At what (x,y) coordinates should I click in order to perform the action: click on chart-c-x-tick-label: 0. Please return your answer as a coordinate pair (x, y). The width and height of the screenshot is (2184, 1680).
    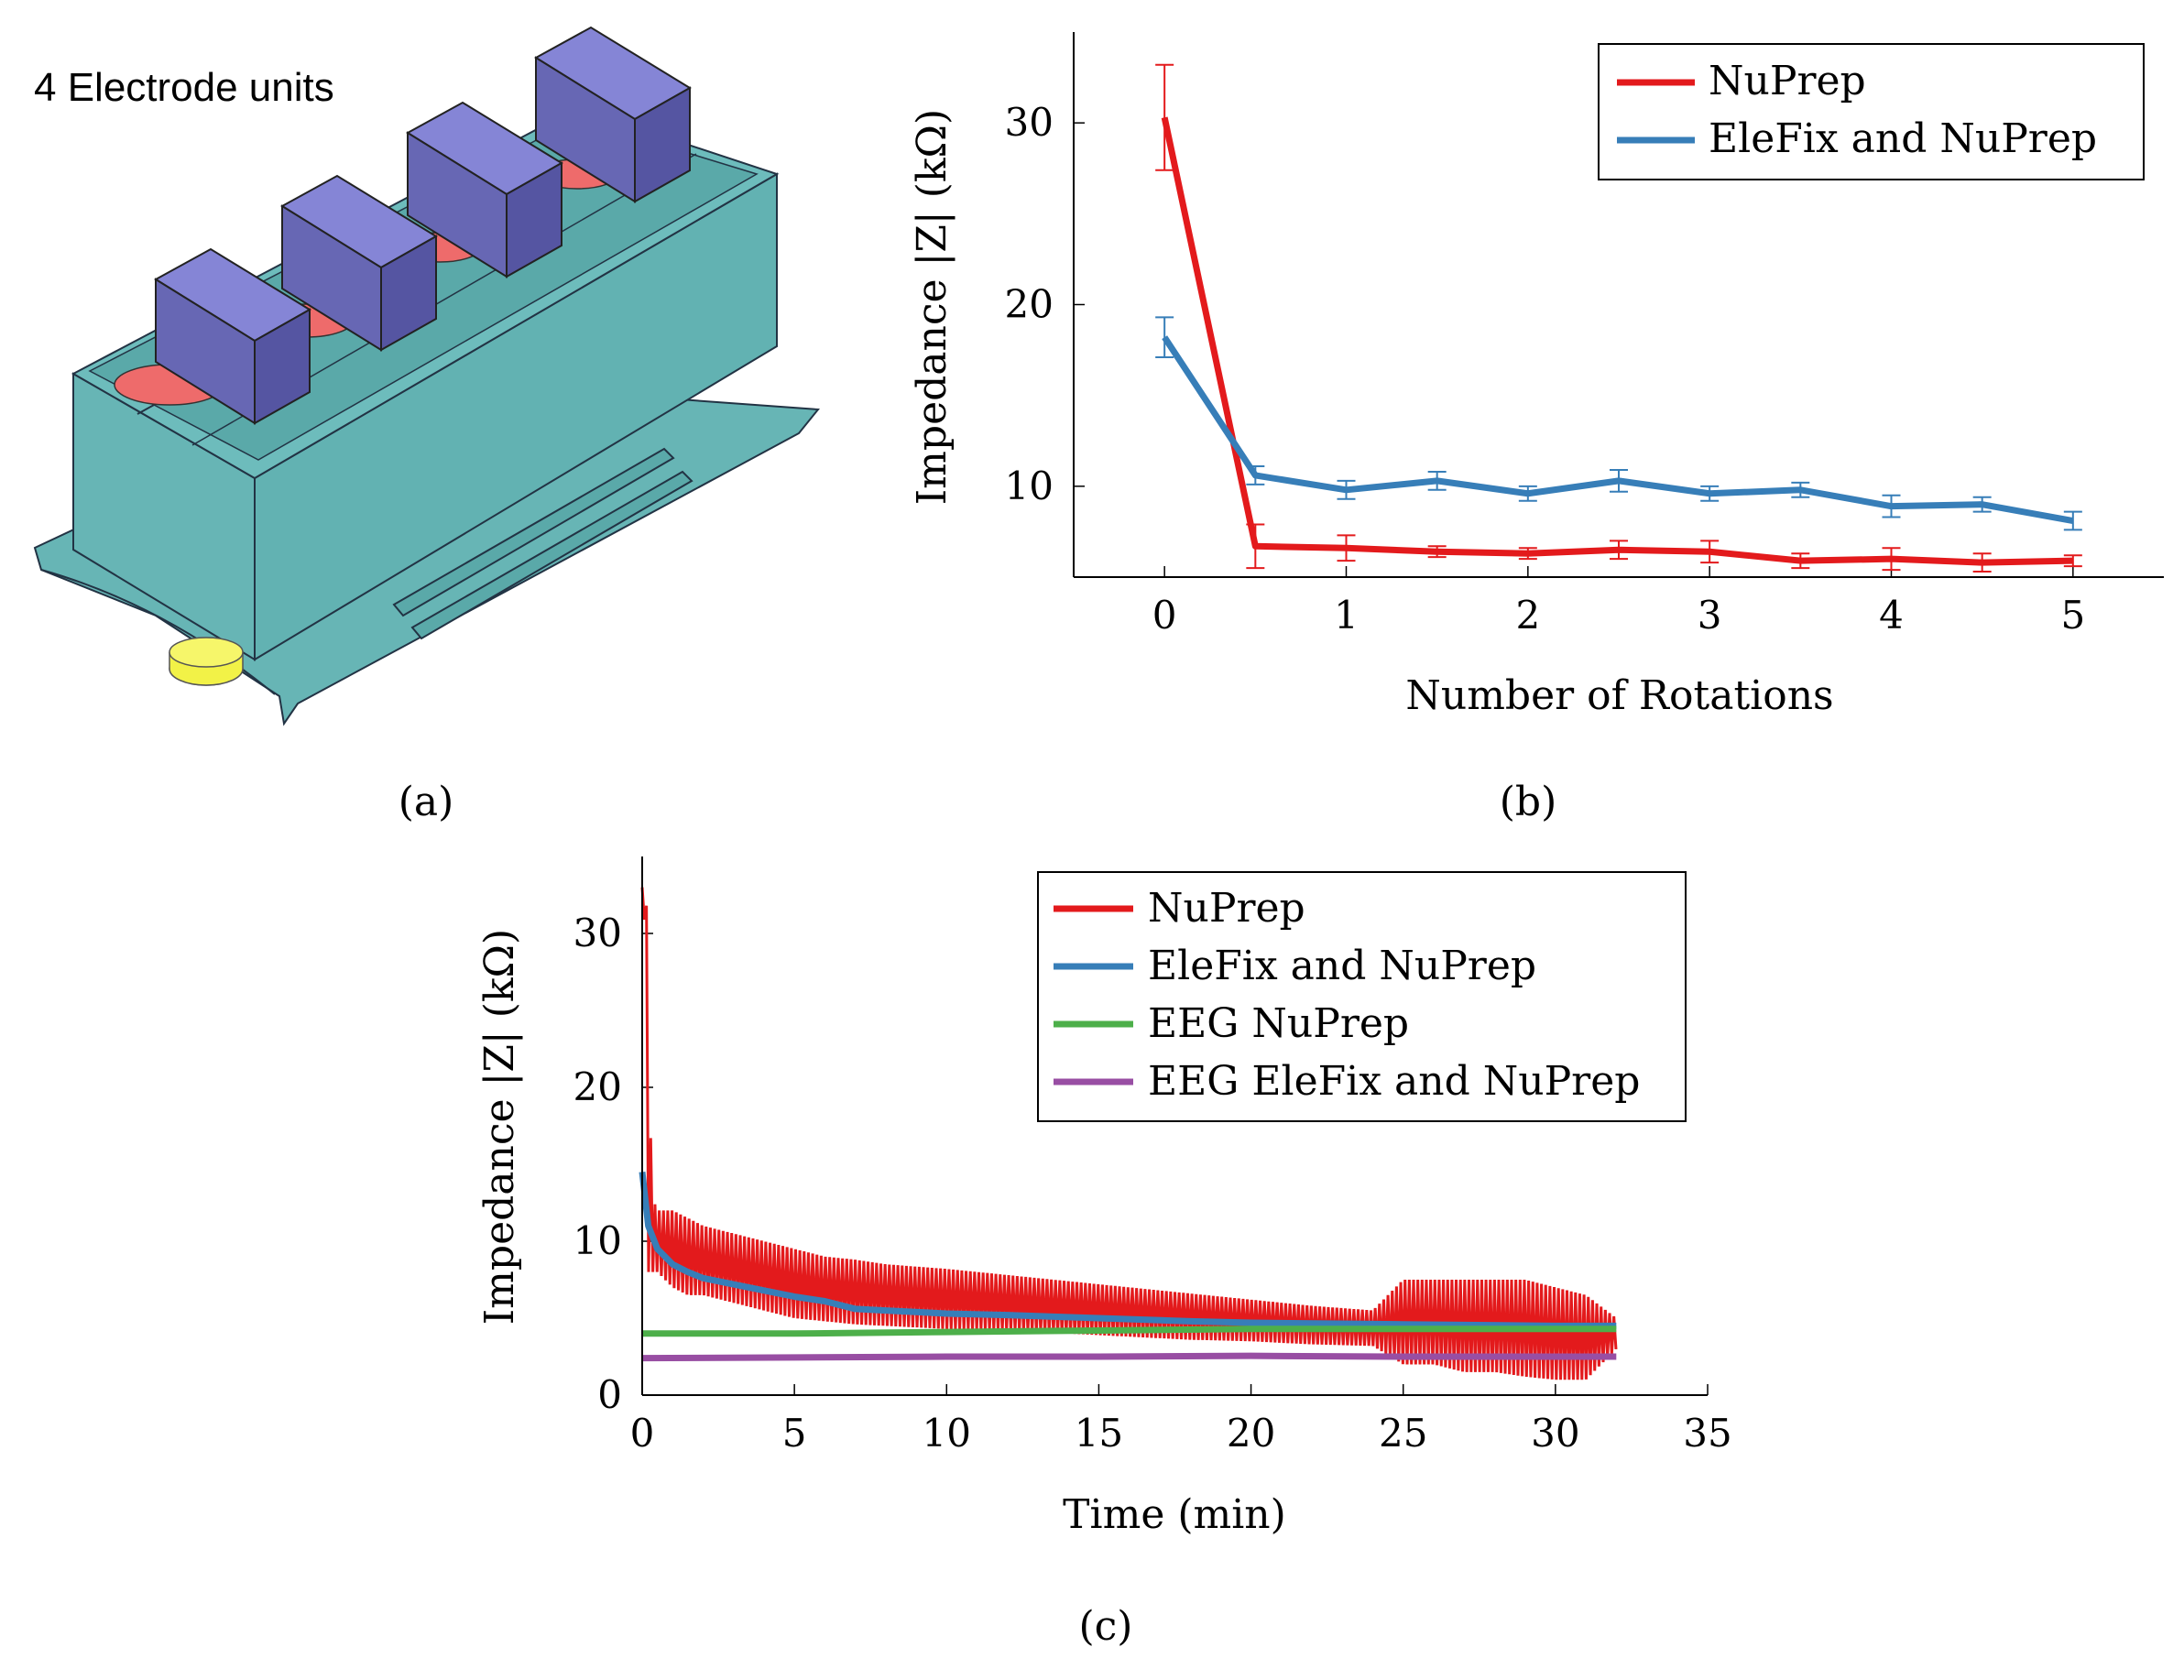
    Looking at the image, I should click on (642, 1433).